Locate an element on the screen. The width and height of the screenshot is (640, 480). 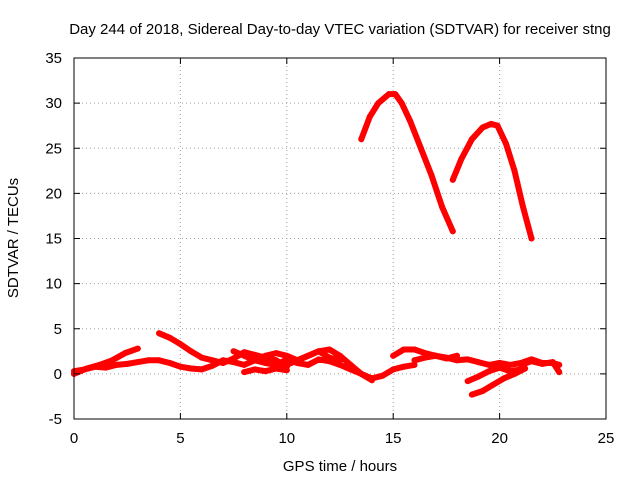
x-axis-label: GPS time / hours is located at coordinates (340, 466).